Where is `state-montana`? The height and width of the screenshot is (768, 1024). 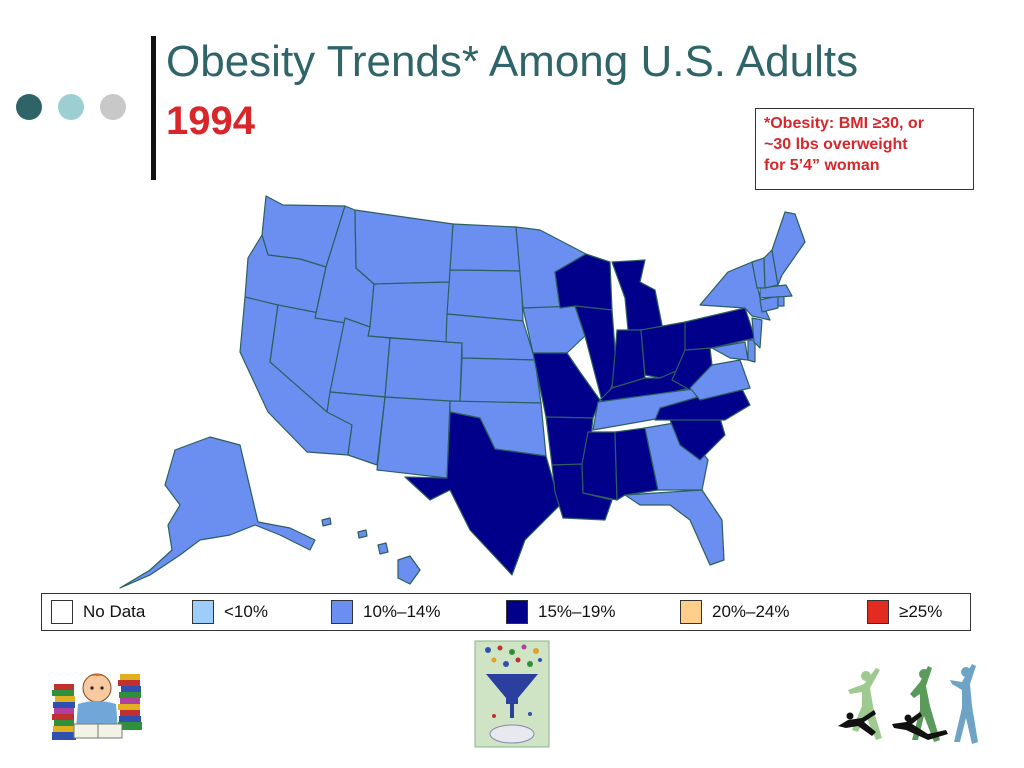 state-montana is located at coordinates (404, 247).